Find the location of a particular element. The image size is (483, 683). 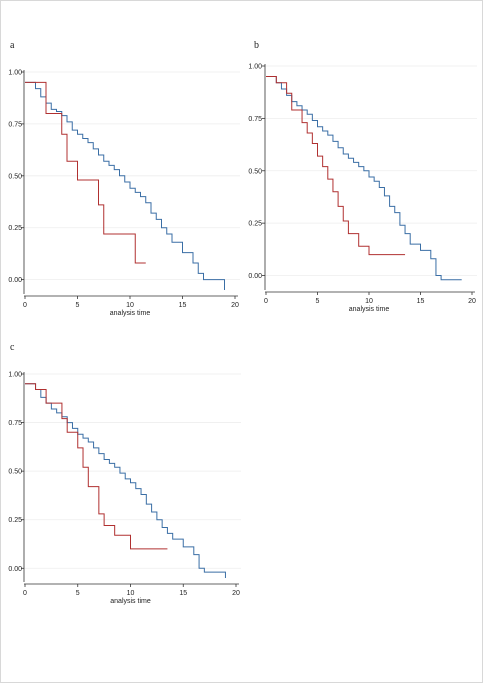

chart-c-x-axis-title: analysis time is located at coordinates (130, 601).